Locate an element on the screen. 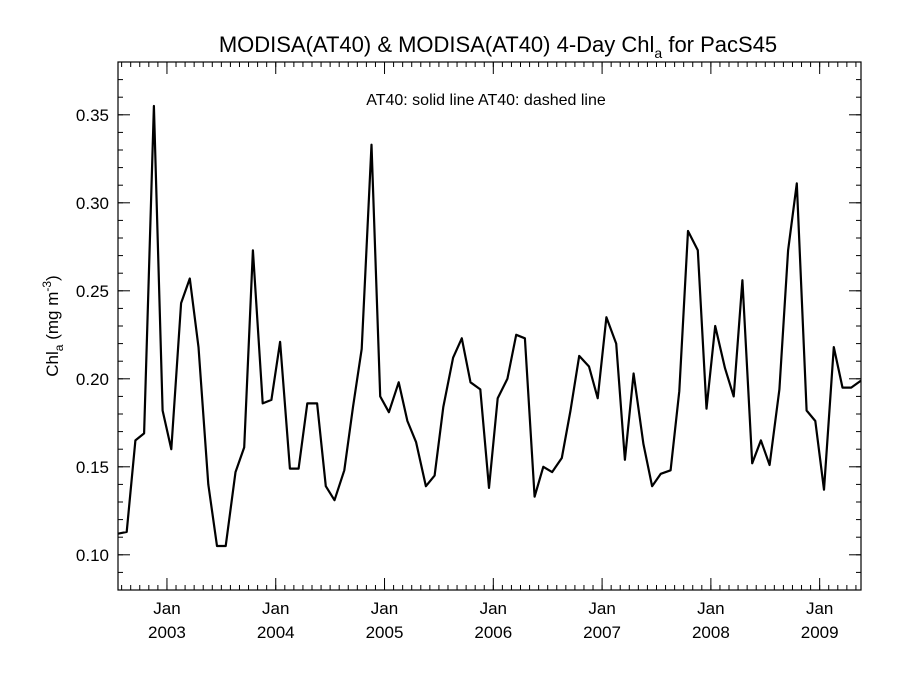 This screenshot has height=675, width=900. y-tick-label: 0.30 is located at coordinates (92, 203).